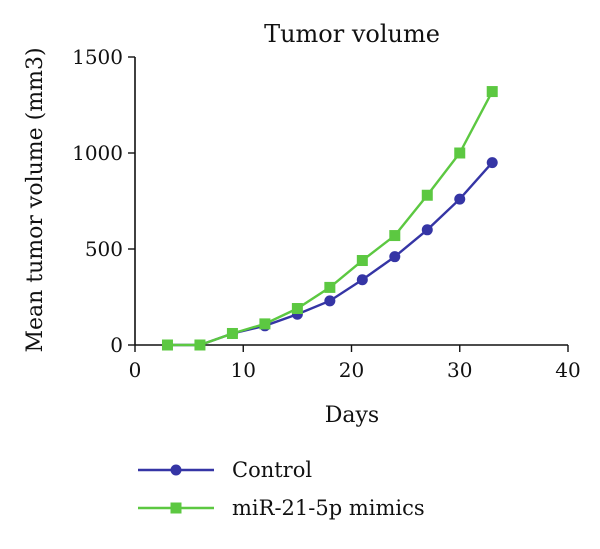 Image resolution: width=600 pixels, height=549 pixels. I want to click on legend-label: Control, so click(272, 470).